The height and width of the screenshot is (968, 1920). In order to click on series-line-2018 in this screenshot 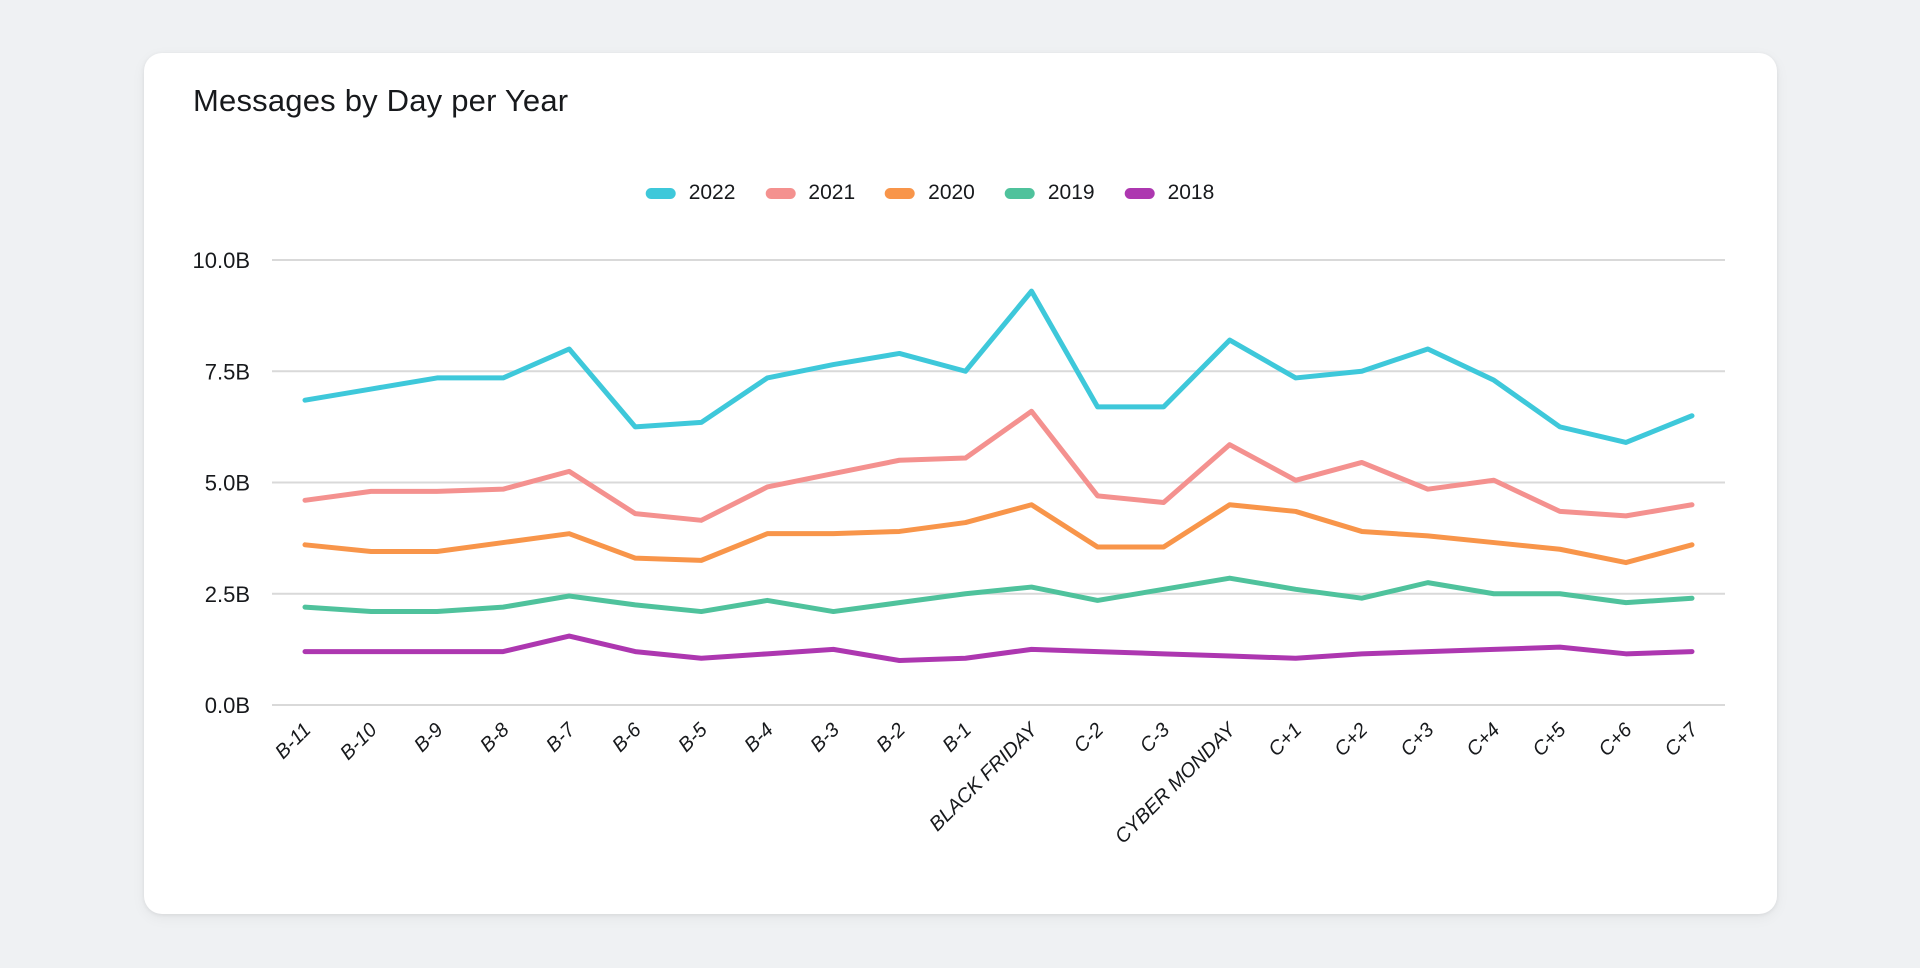, I will do `click(998, 648)`.